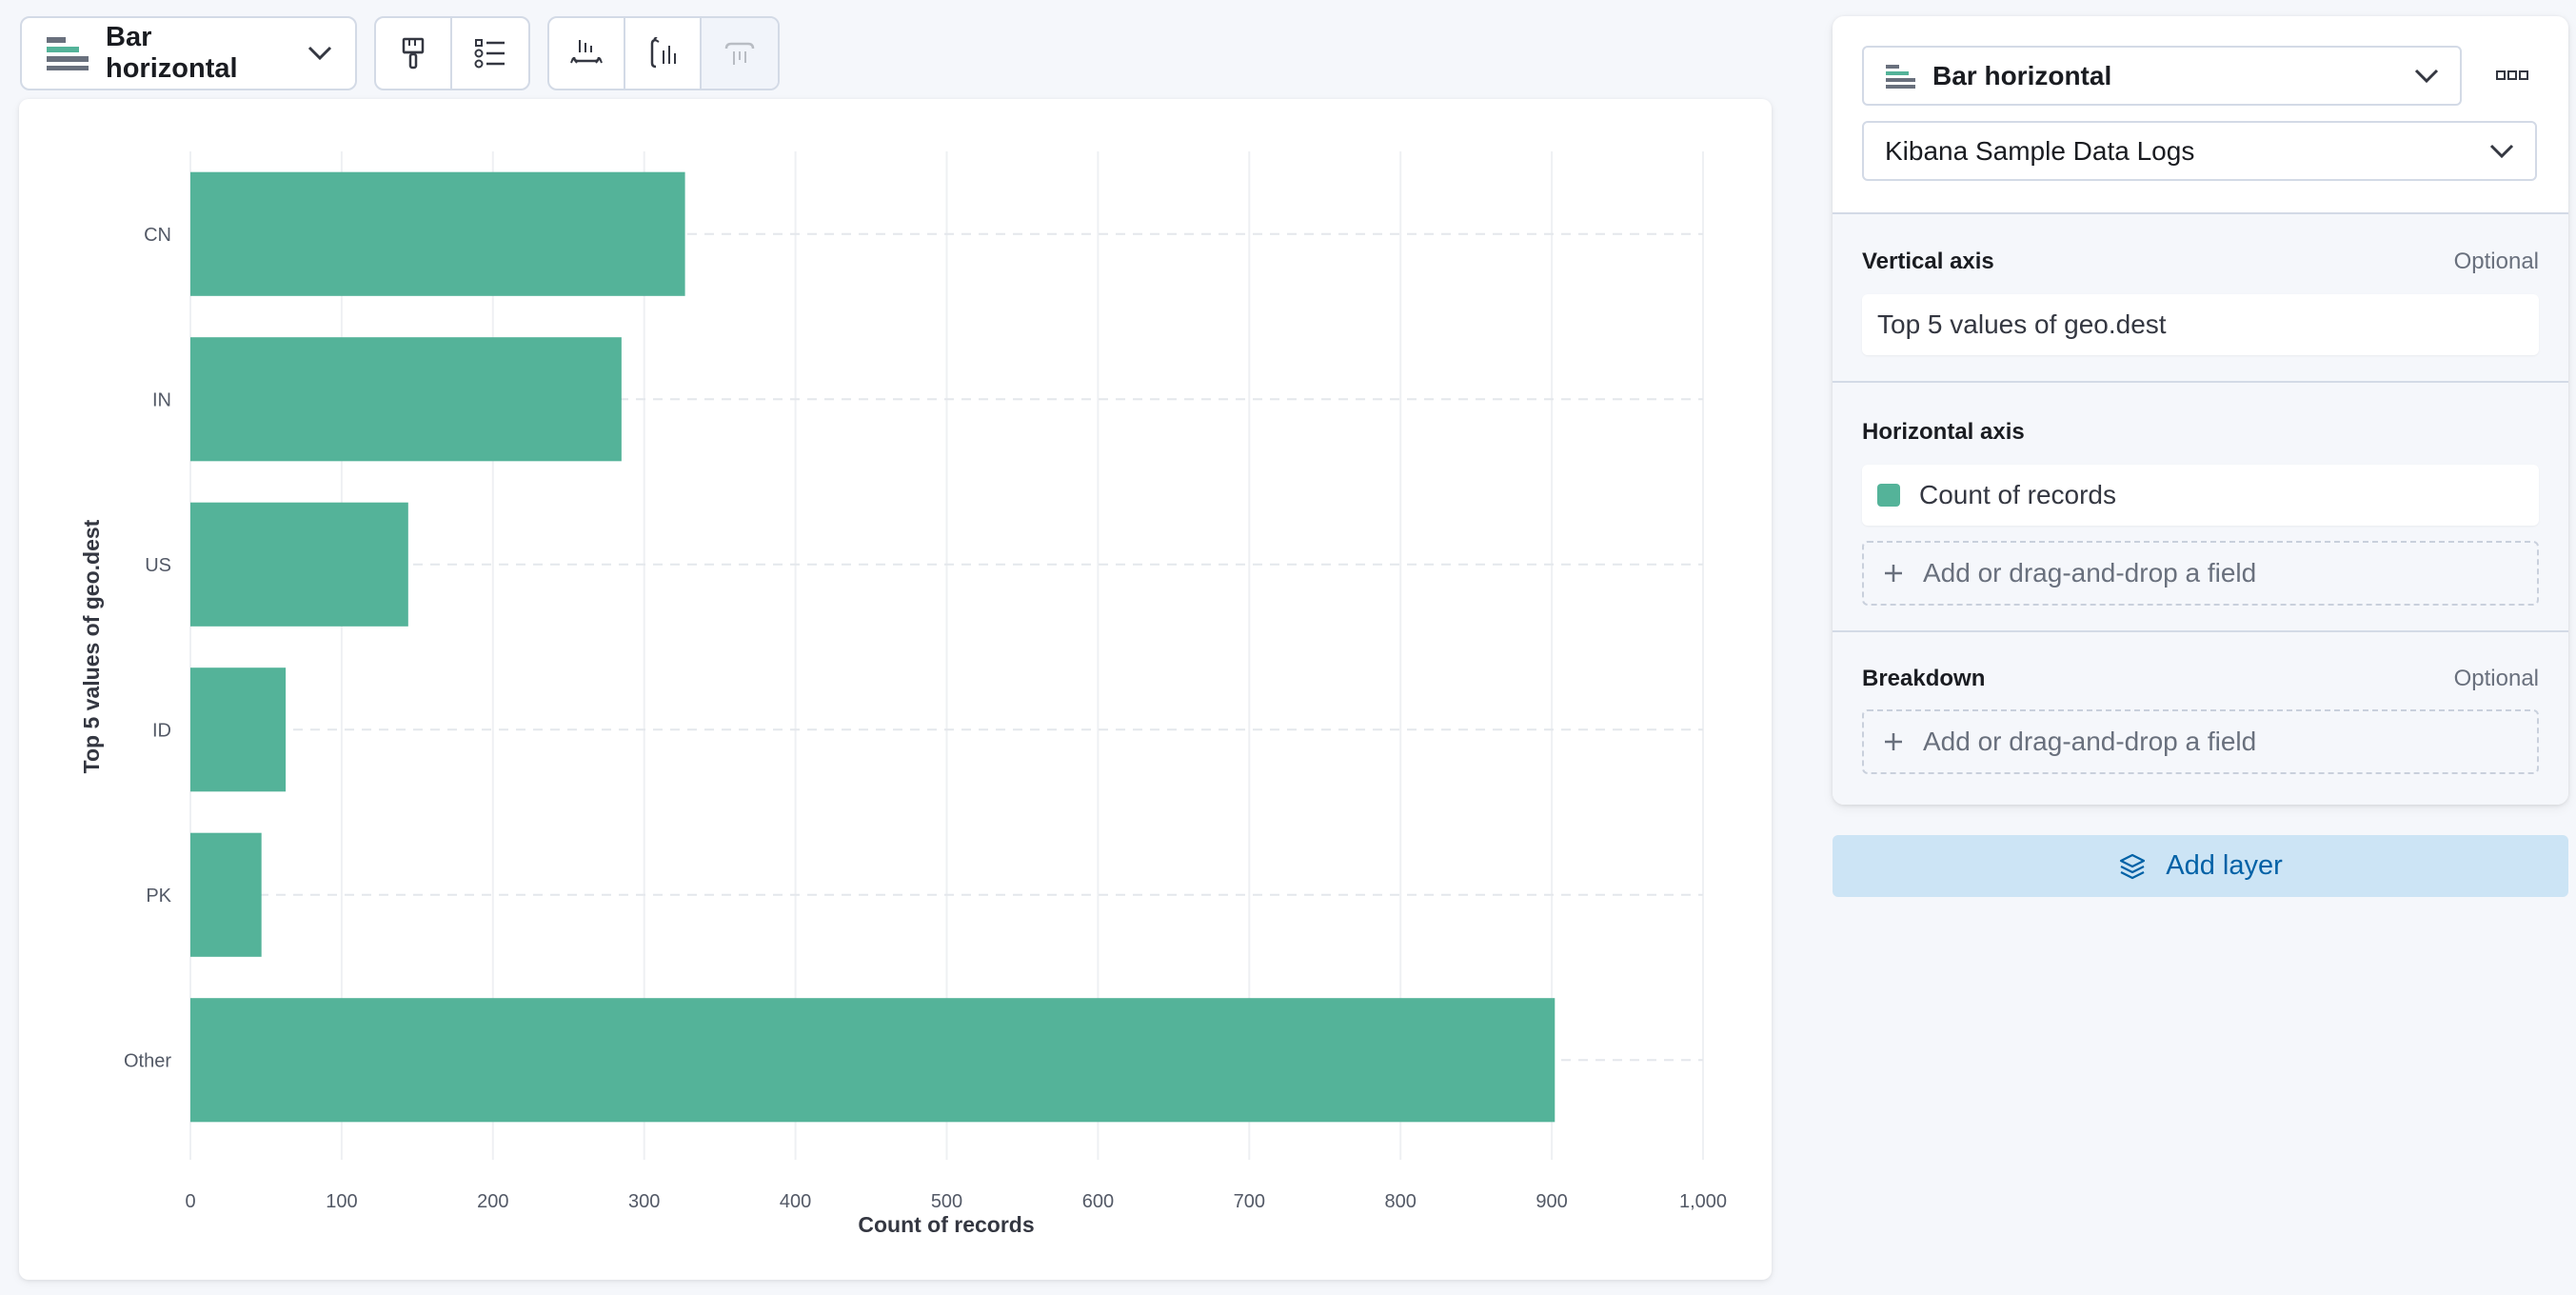 The width and height of the screenshot is (2576, 1295). I want to click on bar-id, so click(239, 729).